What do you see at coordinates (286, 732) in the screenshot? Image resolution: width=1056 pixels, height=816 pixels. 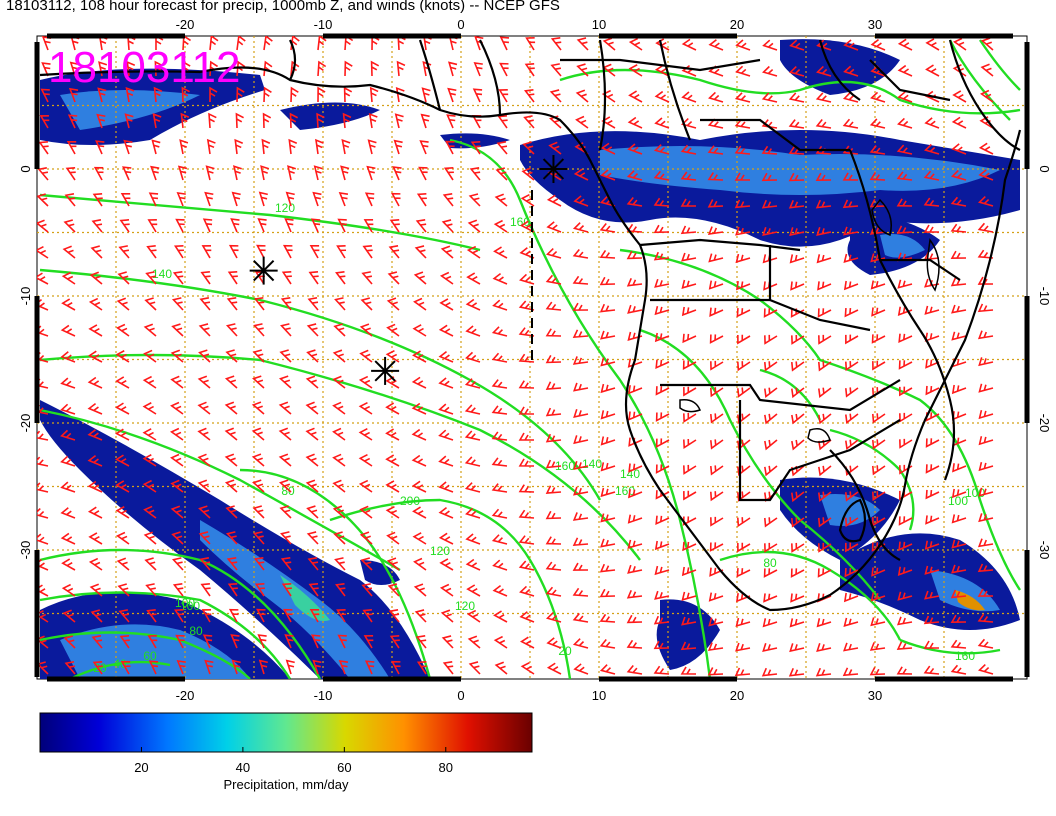 I see `colorbar-gradient` at bounding box center [286, 732].